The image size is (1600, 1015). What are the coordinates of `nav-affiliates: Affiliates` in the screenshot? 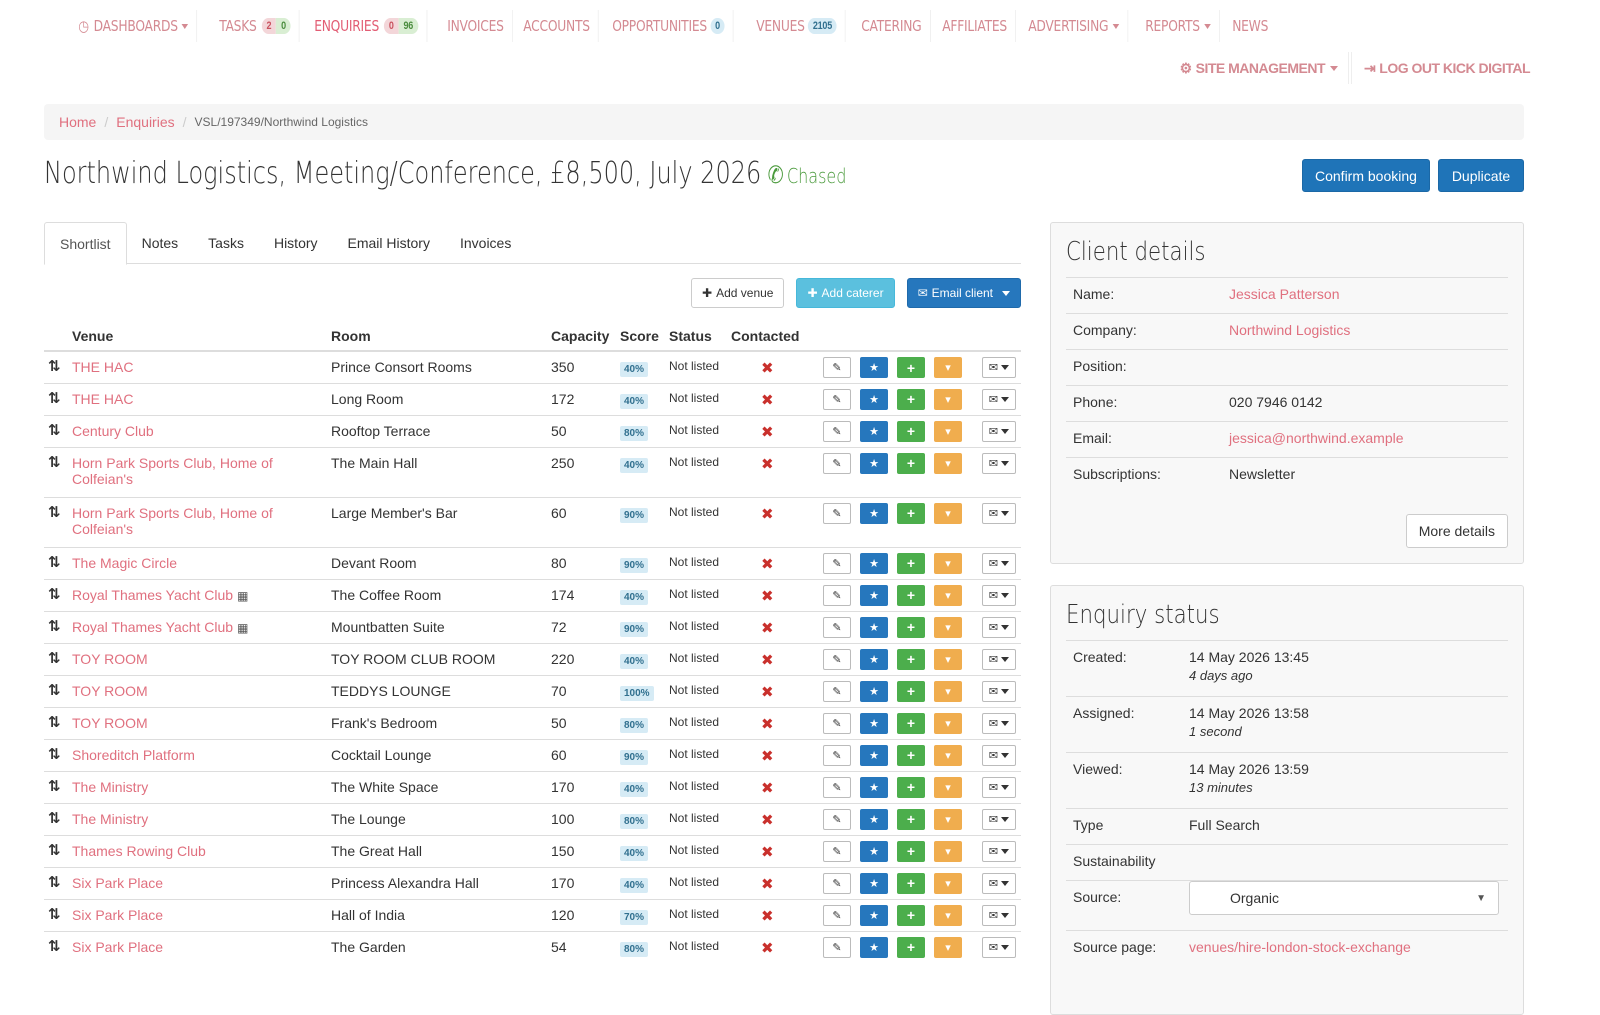 It's located at (975, 26).